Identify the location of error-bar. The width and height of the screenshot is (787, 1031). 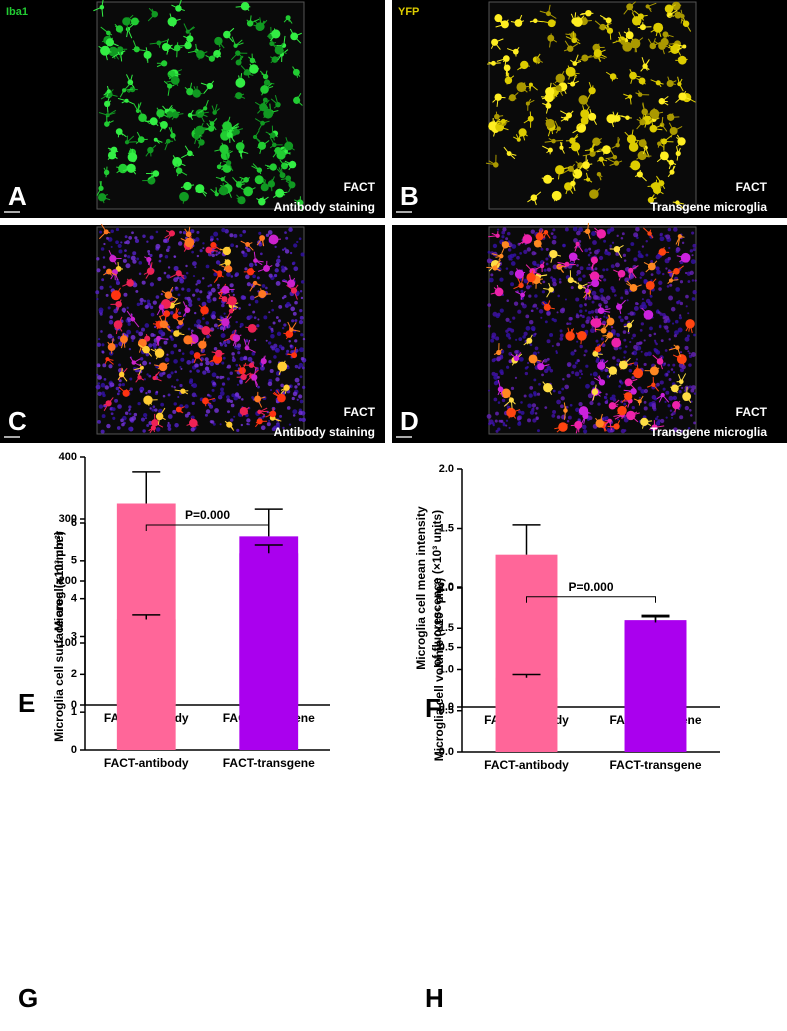
(269, 522).